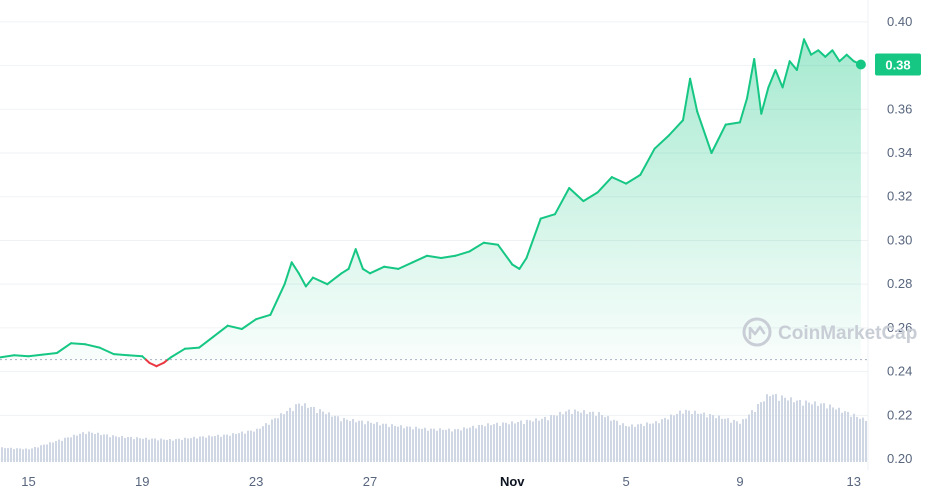 The width and height of the screenshot is (928, 495). What do you see at coordinates (854, 481) in the screenshot?
I see `x-tick-label: 13` at bounding box center [854, 481].